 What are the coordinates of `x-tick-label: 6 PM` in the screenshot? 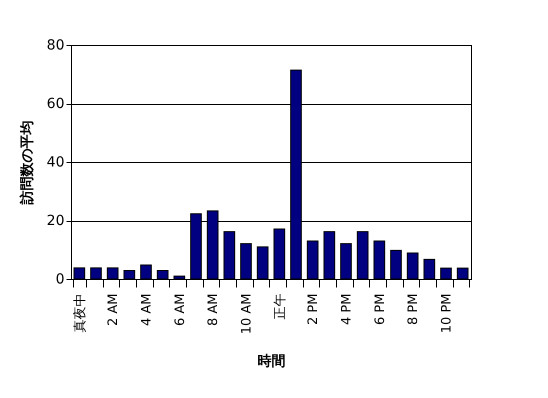 It's located at (380, 309).